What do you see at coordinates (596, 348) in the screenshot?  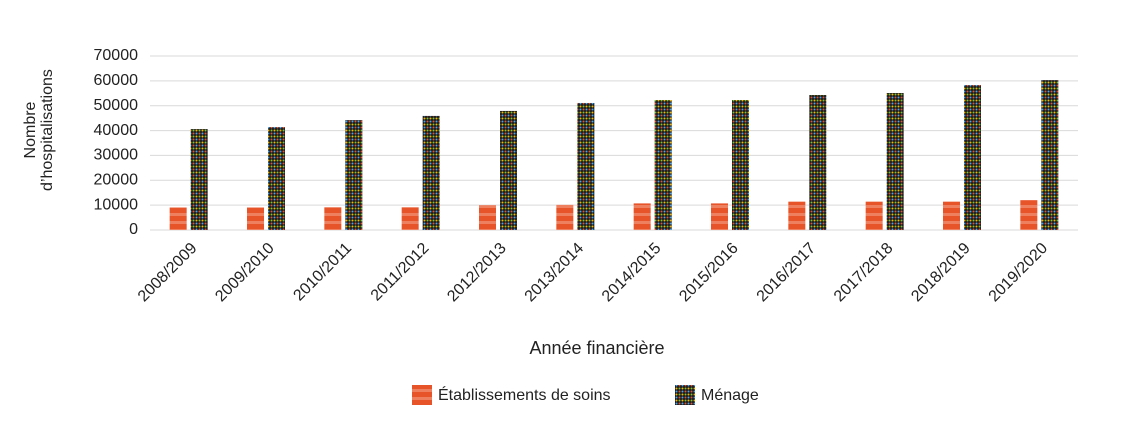 I see `x-axis-title: Année financière` at bounding box center [596, 348].